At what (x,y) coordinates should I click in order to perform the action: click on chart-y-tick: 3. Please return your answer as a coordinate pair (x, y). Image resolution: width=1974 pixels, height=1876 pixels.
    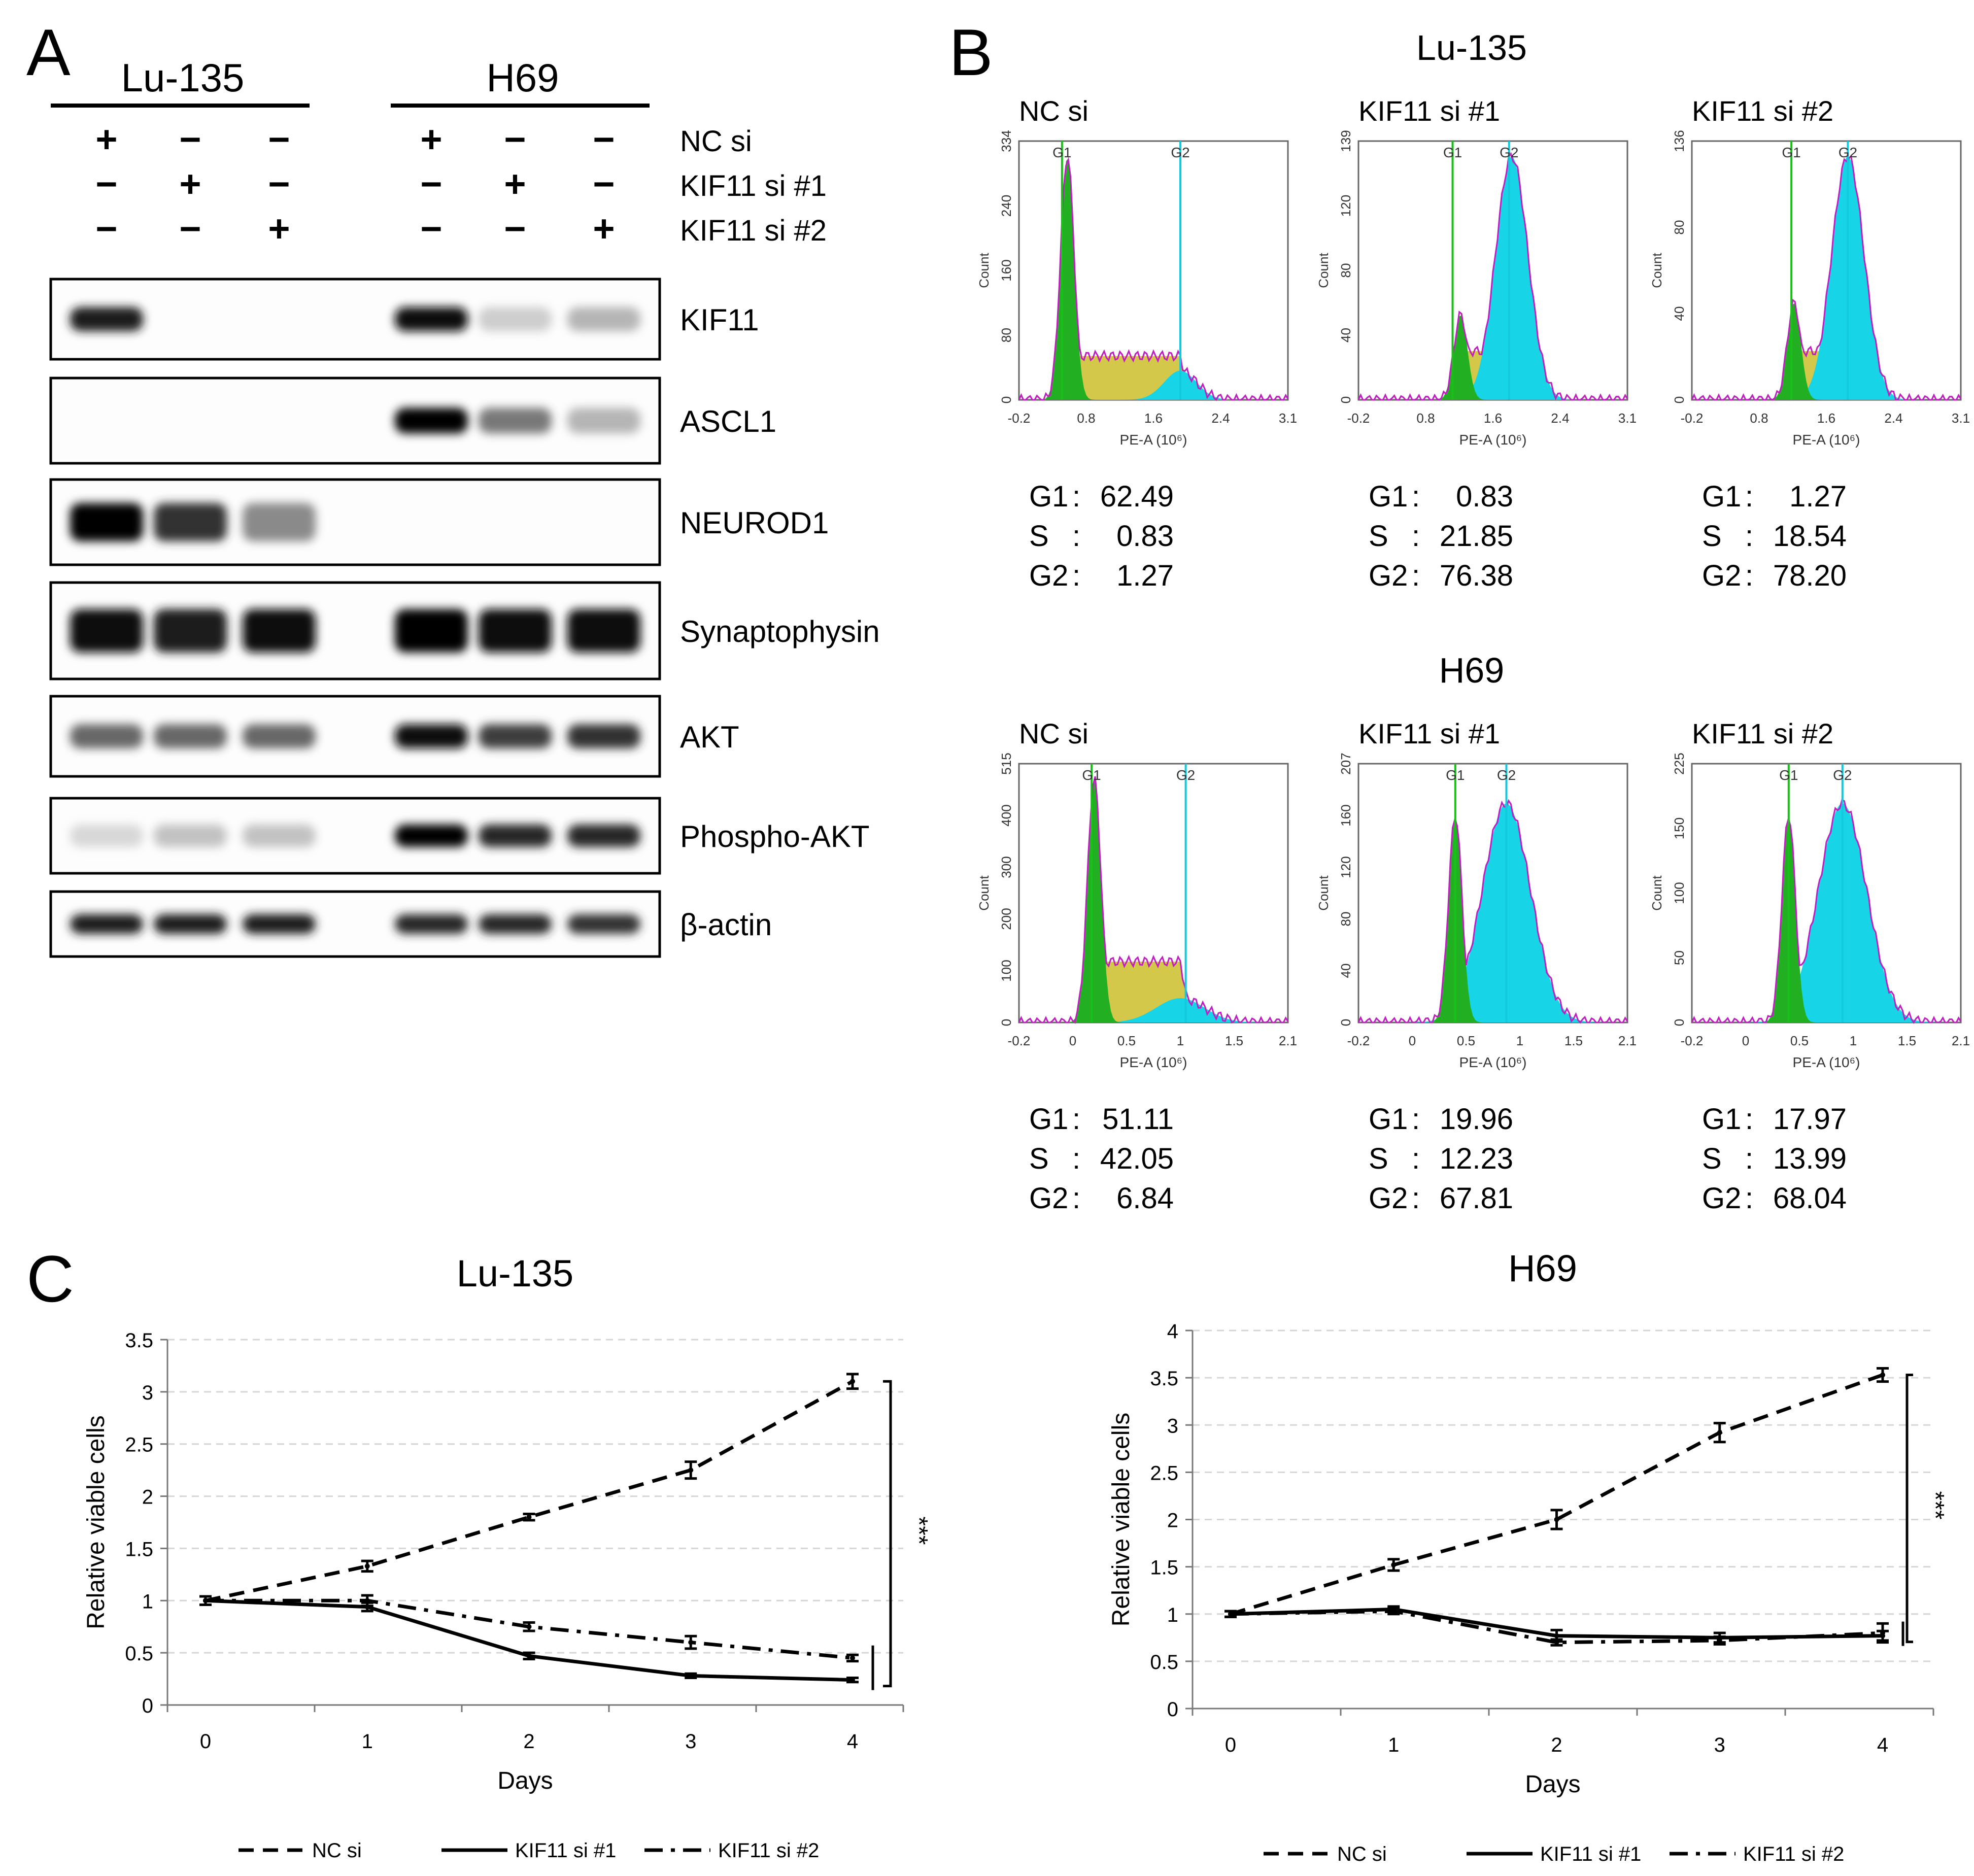
    Looking at the image, I should click on (1172, 1426).